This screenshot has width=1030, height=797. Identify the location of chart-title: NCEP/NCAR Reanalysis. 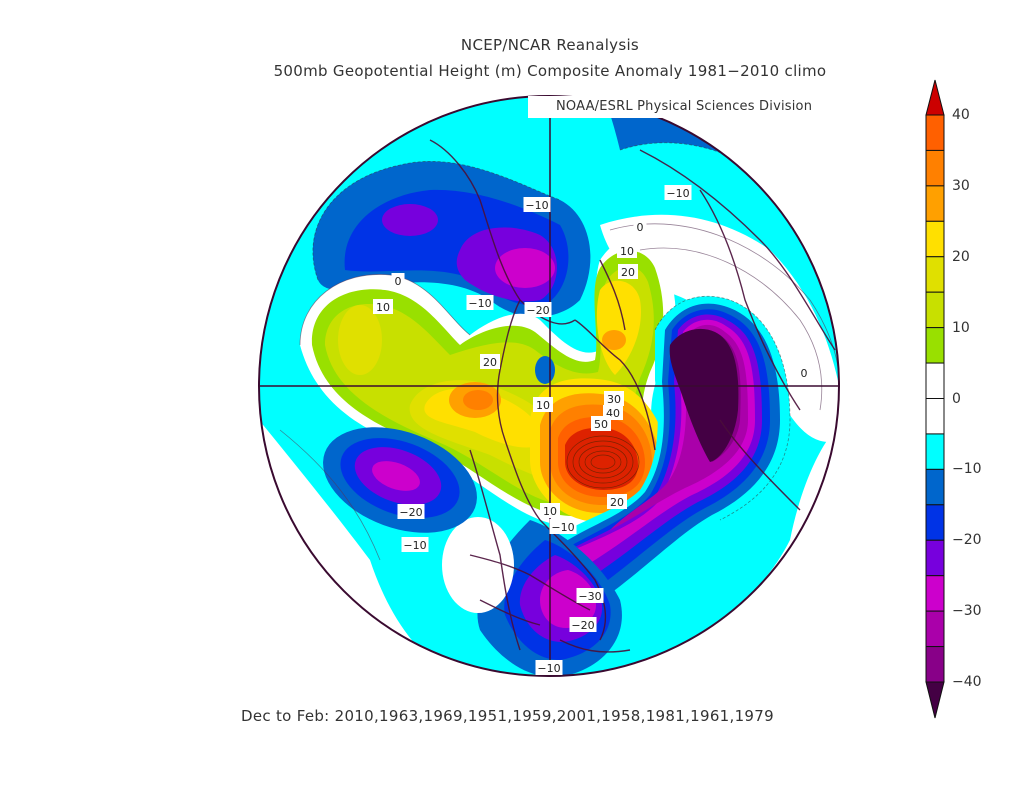
(550, 45).